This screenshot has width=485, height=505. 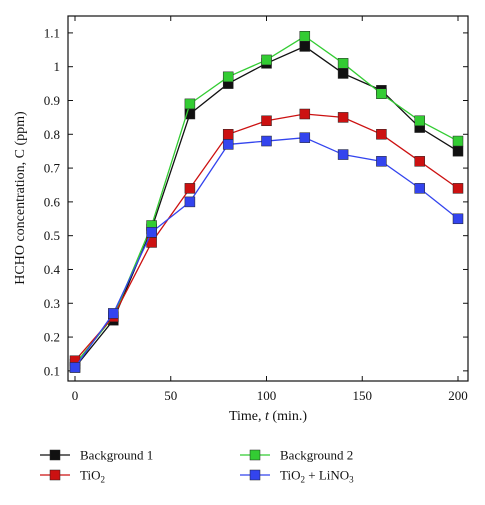 I want to click on legend-item: TiO2 + LiNO3, so click(x=297, y=476).